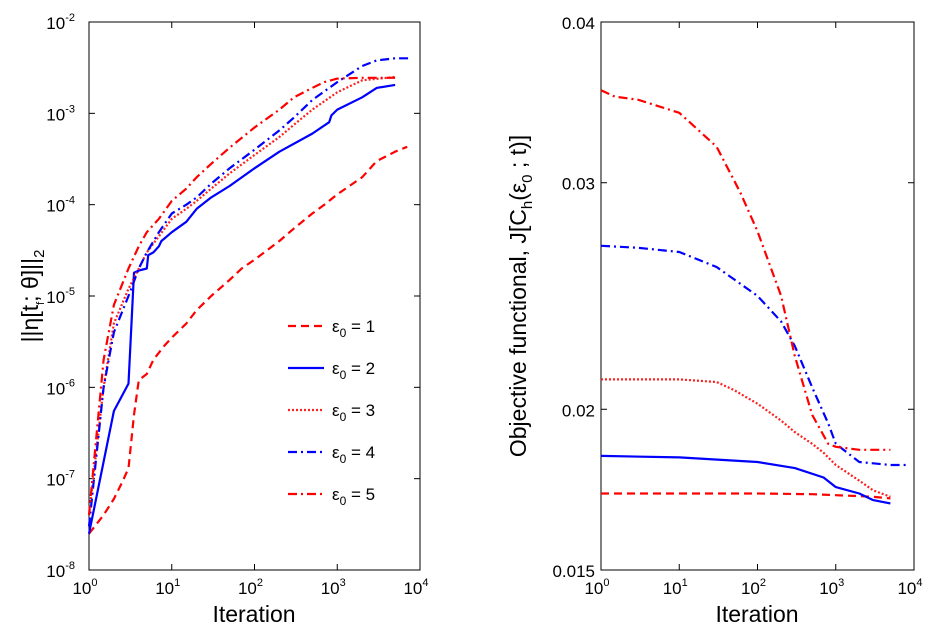 This screenshot has height=635, width=937. I want to click on right-y-tick-label: 0.015, so click(573, 571).